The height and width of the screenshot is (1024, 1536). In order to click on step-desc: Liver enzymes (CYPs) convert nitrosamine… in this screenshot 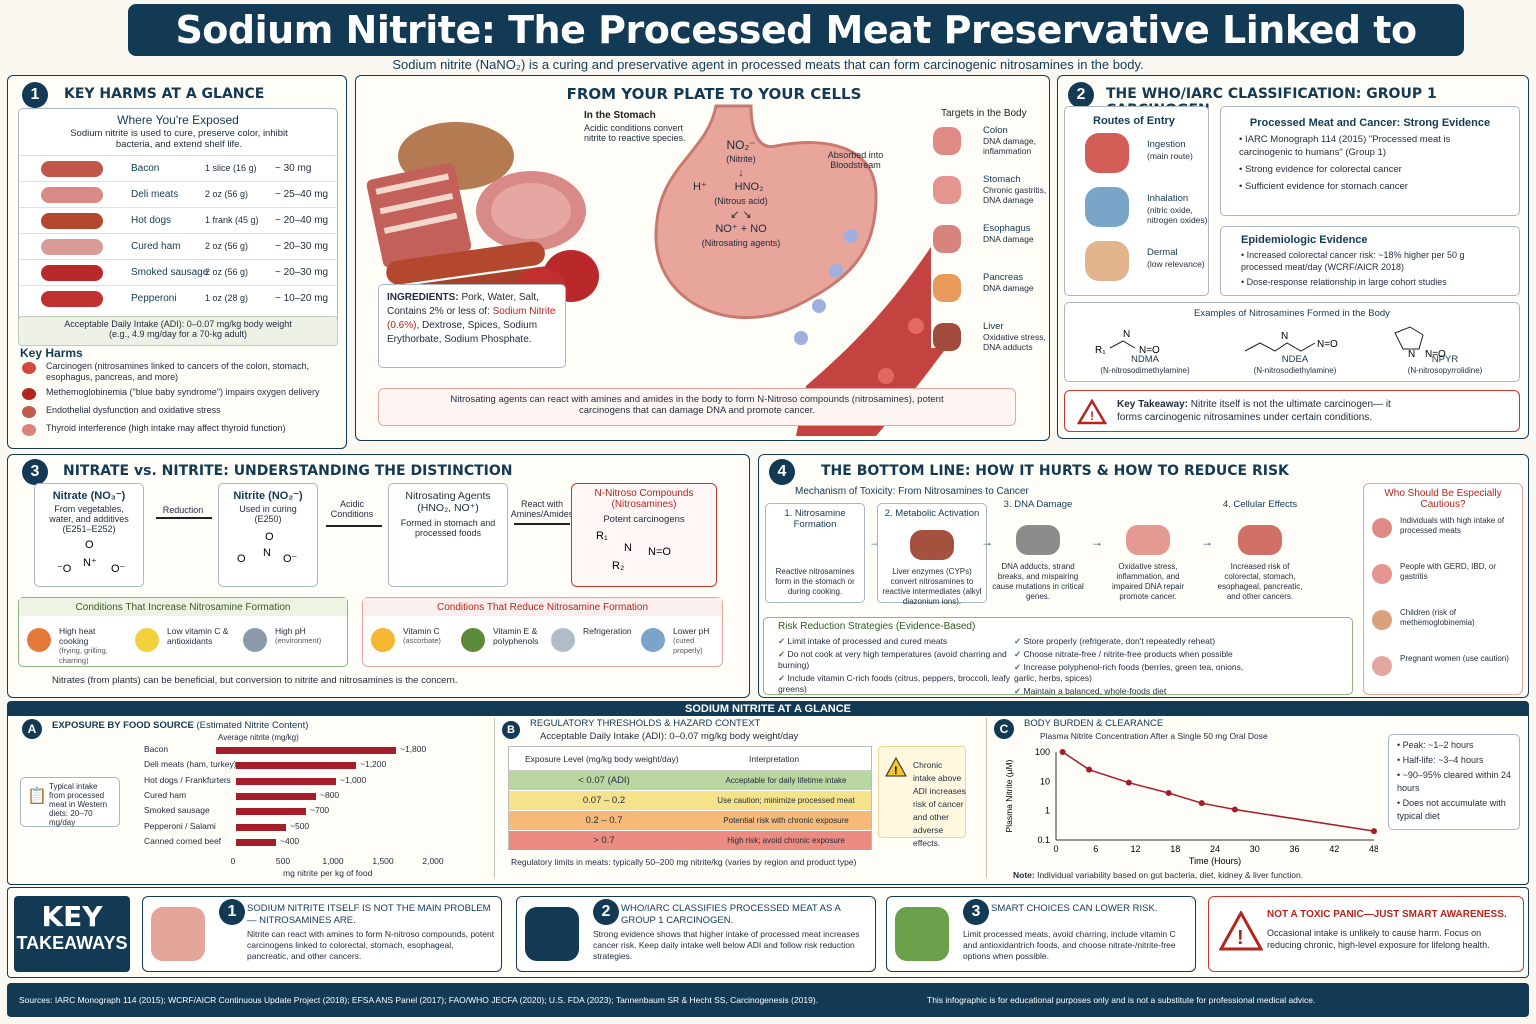, I will do `click(932, 586)`.